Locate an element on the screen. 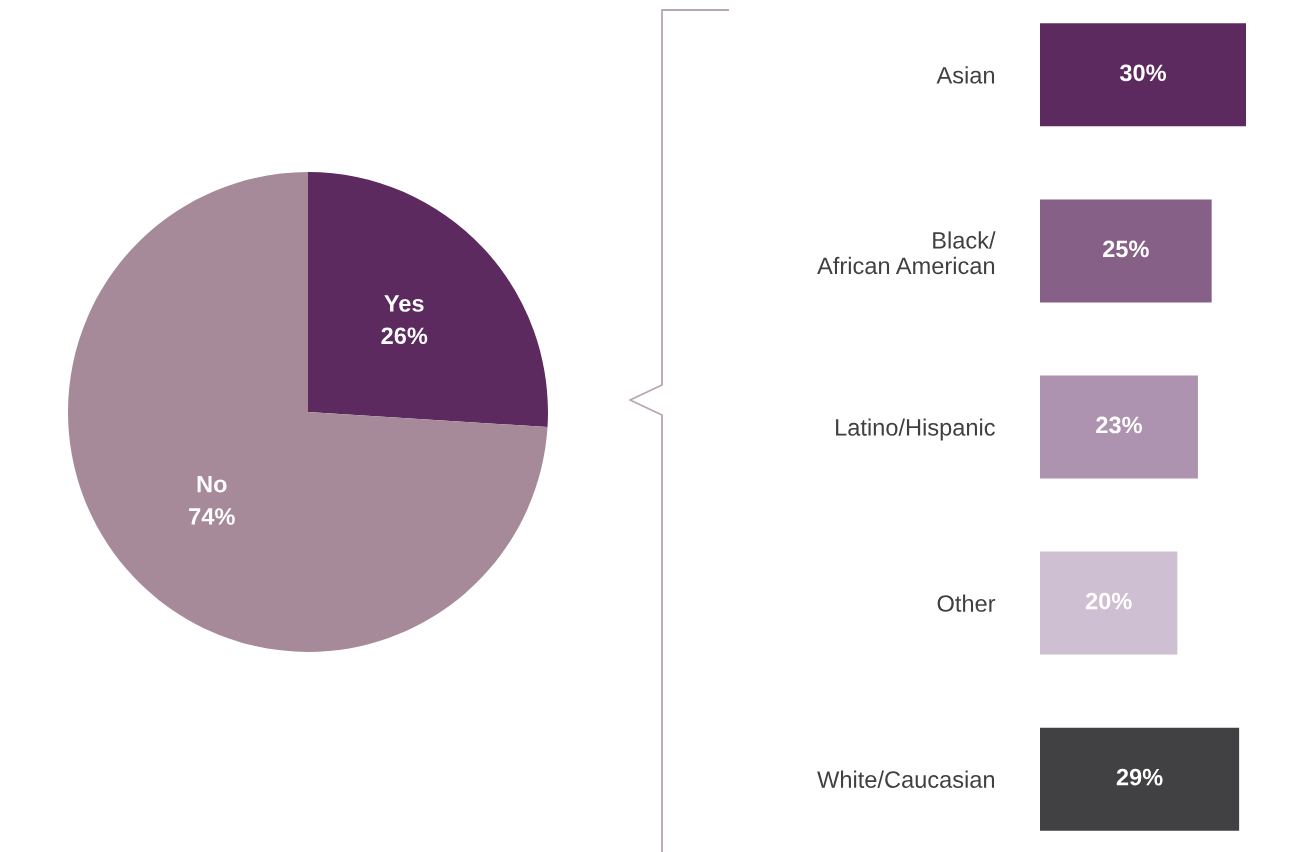 Image resolution: width=1290 pixels, height=852 pixels. data-label: 26% is located at coordinates (404, 336).